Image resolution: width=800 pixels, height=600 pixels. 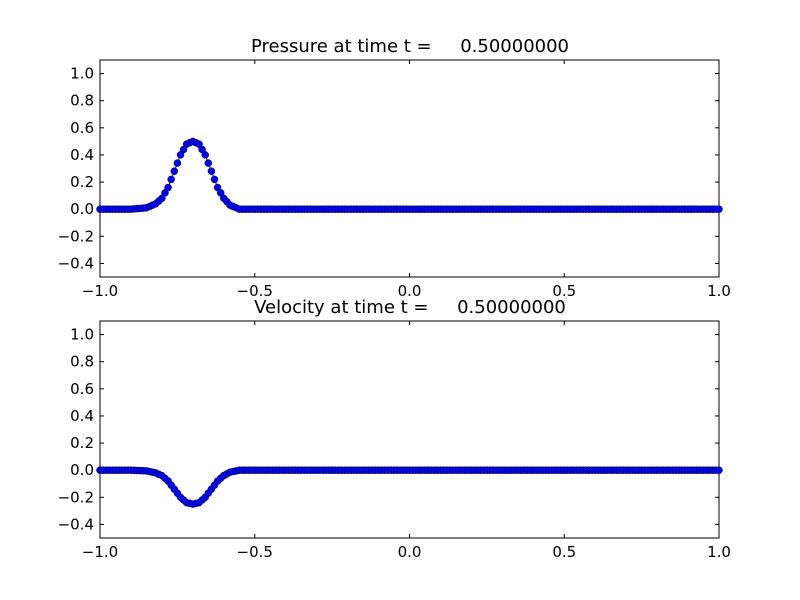 What do you see at coordinates (255, 552) in the screenshot?
I see `velocity-xtick-label: −0.5` at bounding box center [255, 552].